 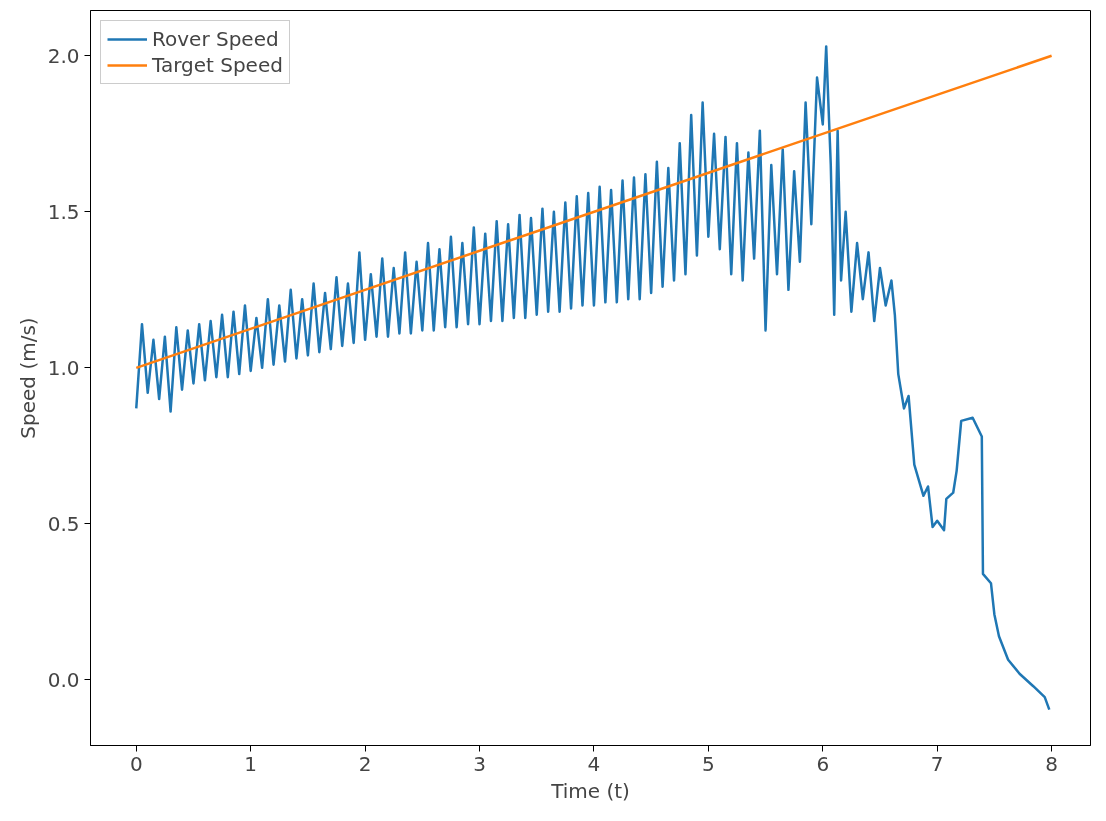 What do you see at coordinates (63, 367) in the screenshot?
I see `y-tick-label: 1.0` at bounding box center [63, 367].